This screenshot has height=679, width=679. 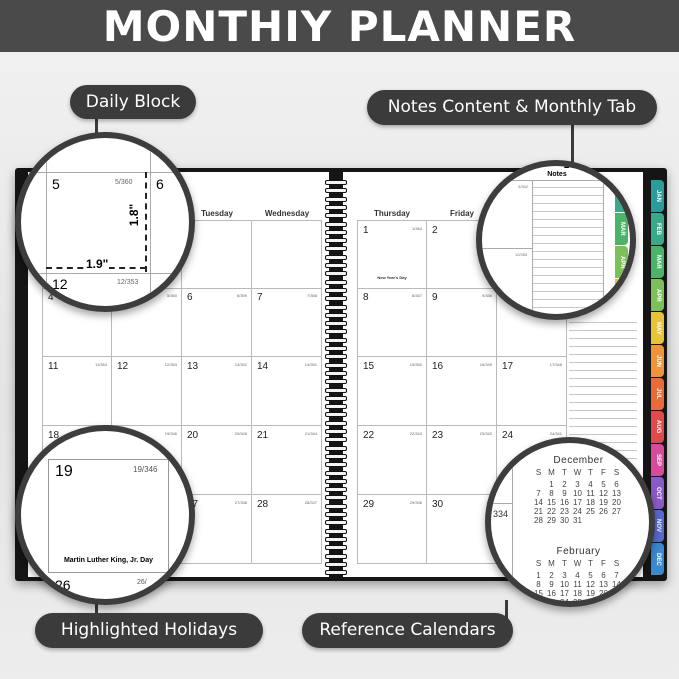 I want to click on day-number: 23, so click(x=438, y=435).